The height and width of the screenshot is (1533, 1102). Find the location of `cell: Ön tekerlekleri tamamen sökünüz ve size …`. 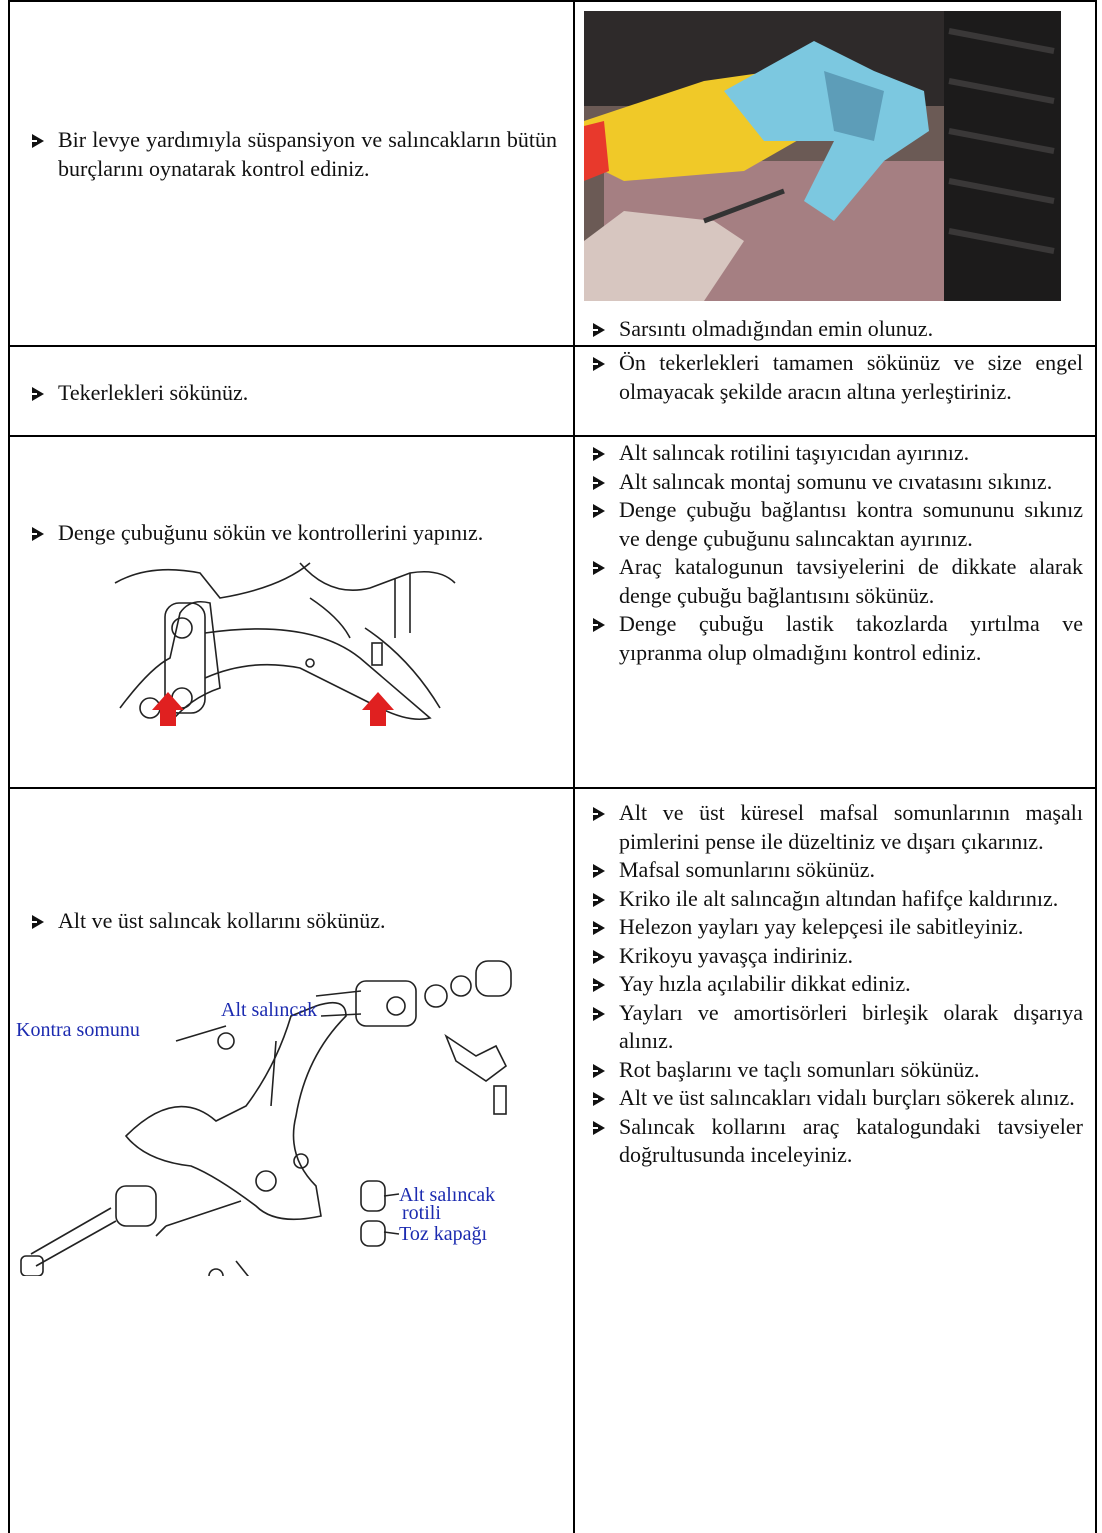

cell: Ön tekerlekleri tamamen sökünüz ve size … is located at coordinates (835, 391).